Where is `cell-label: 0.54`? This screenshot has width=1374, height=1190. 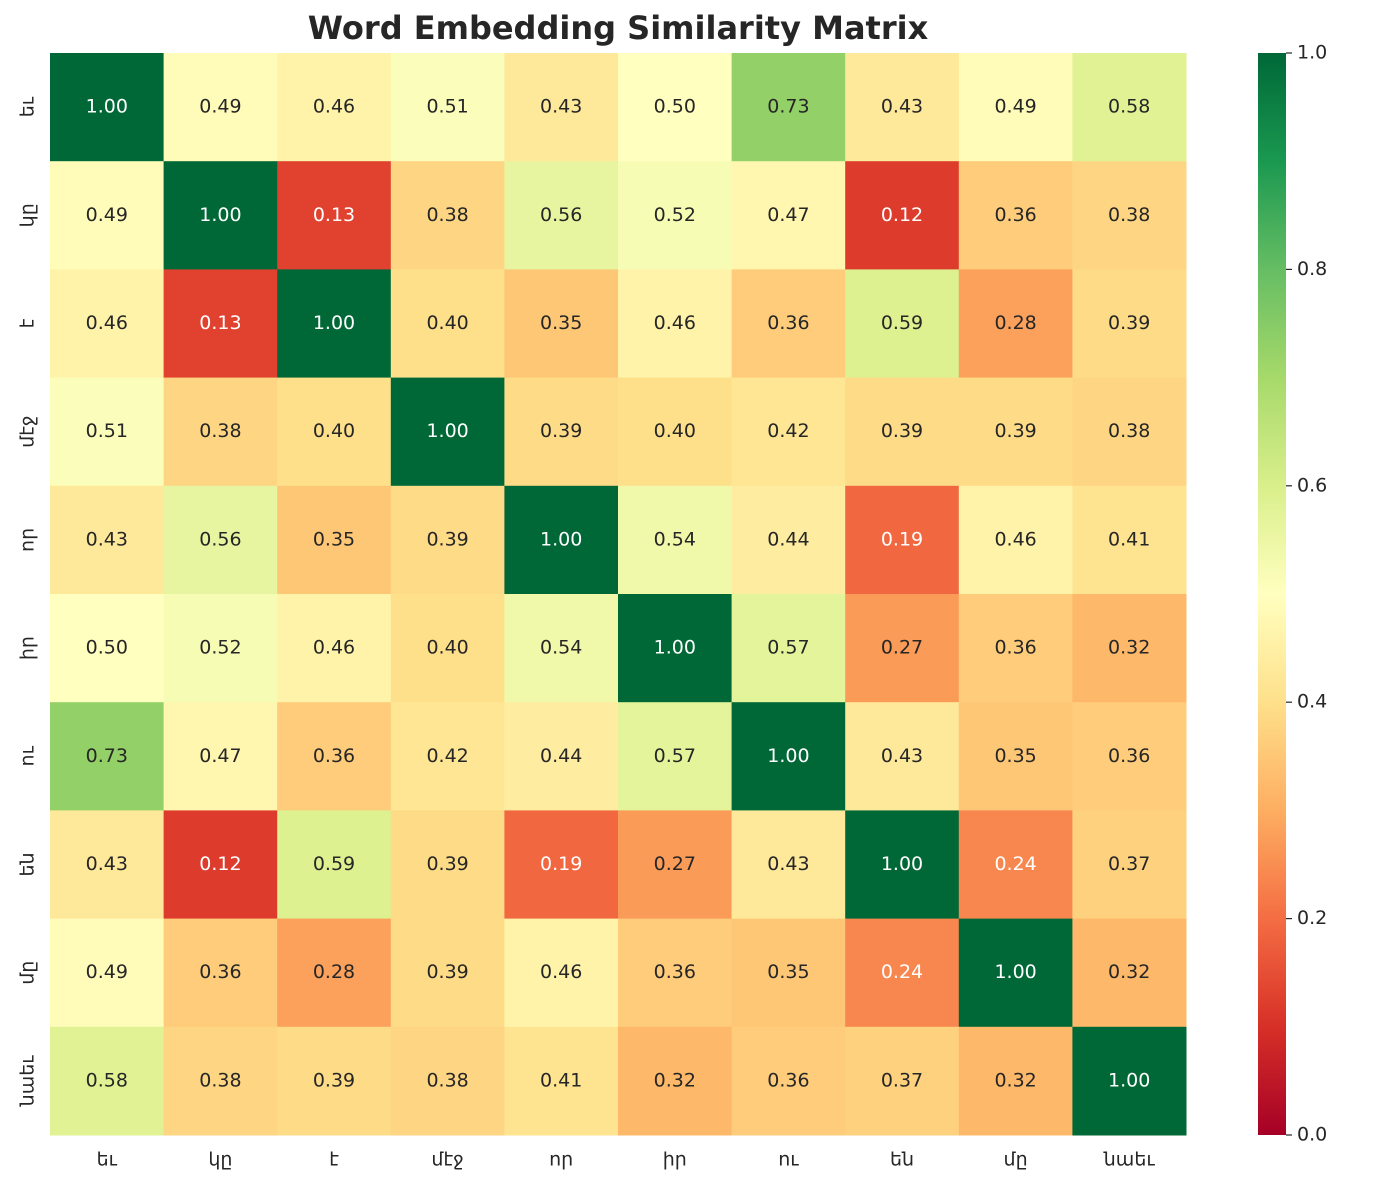
cell-label: 0.54 is located at coordinates (675, 539).